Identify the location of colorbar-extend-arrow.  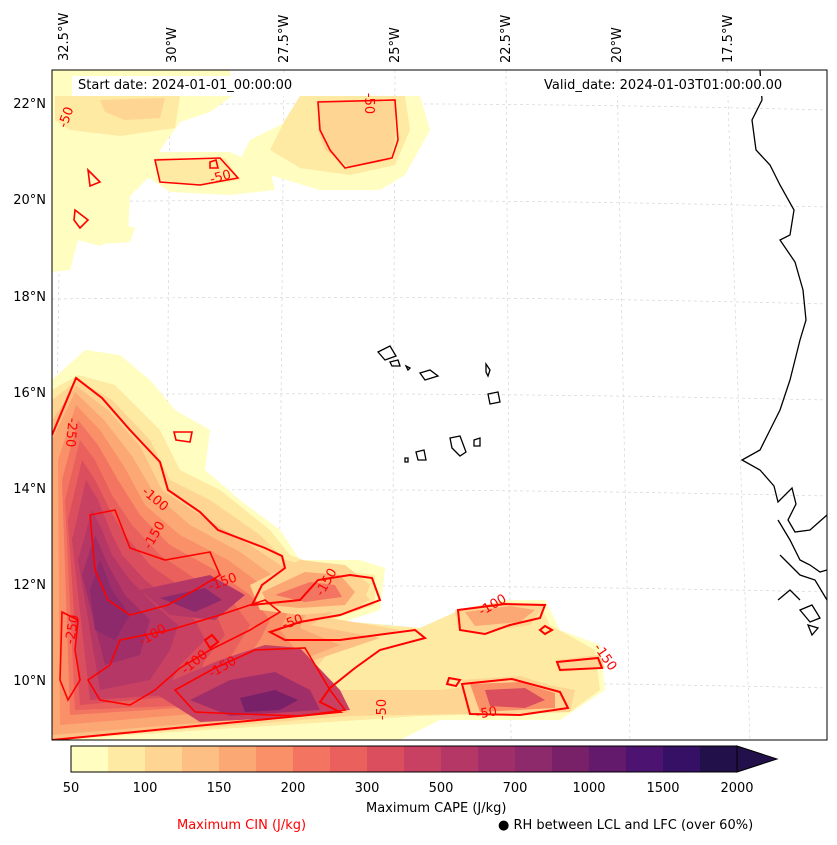
(757, 759).